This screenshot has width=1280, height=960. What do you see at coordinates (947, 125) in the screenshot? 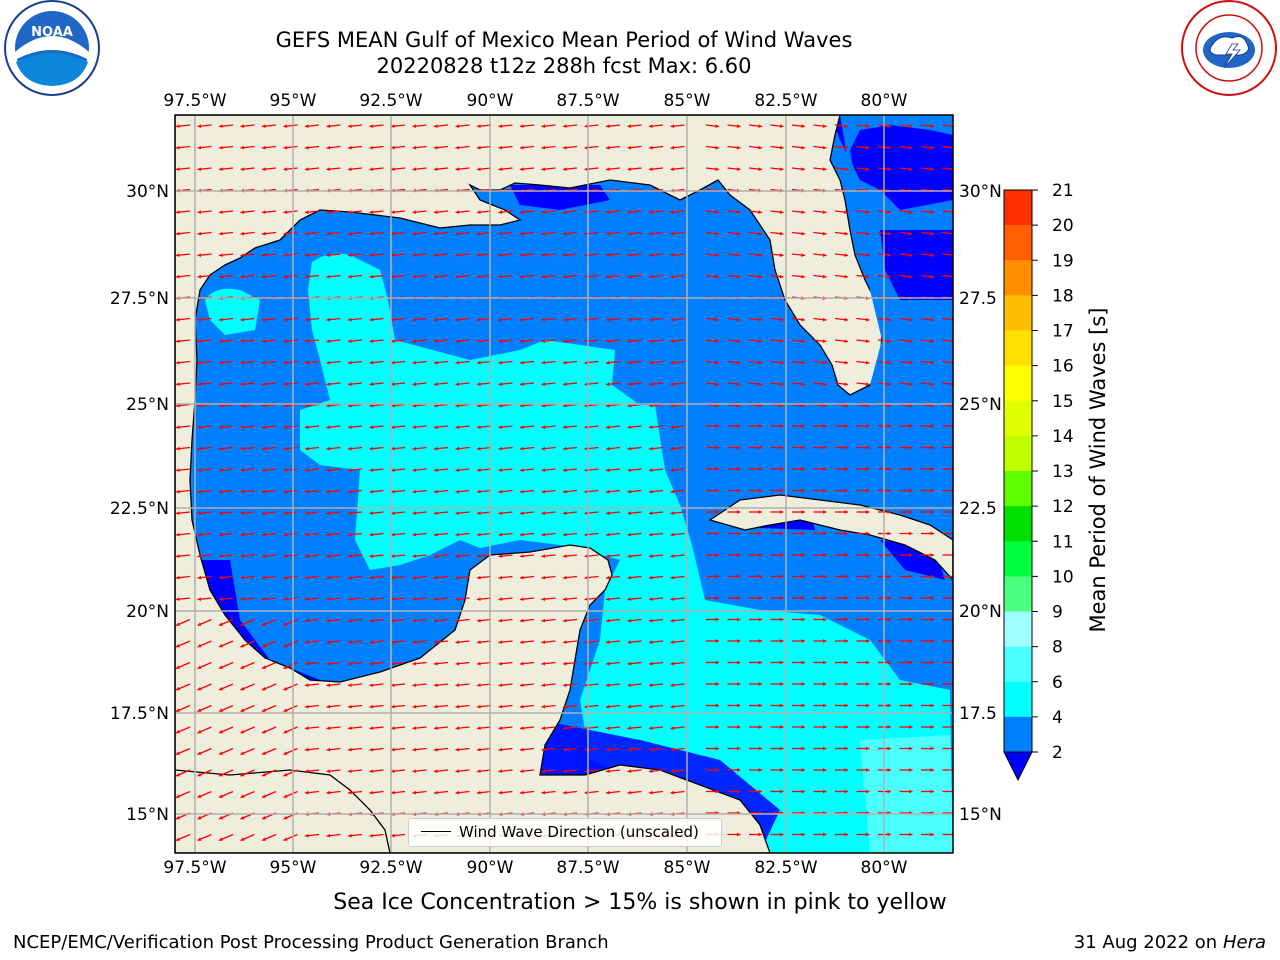
I see `wind-arrow` at bounding box center [947, 125].